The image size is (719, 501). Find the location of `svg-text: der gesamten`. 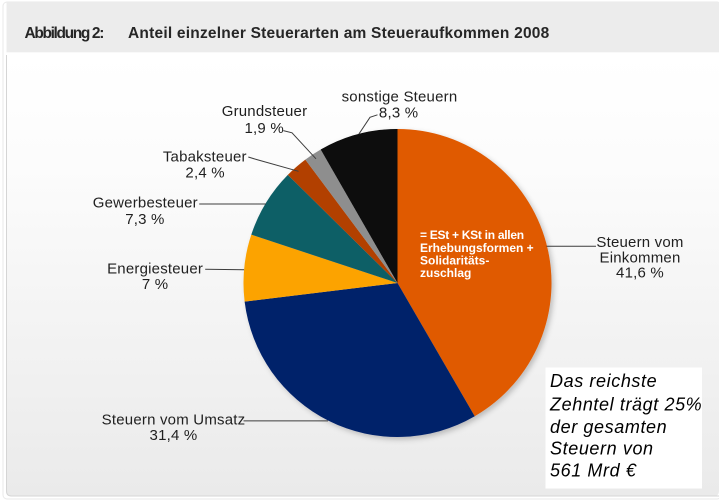

svg-text: der gesamten is located at coordinates (608, 427).